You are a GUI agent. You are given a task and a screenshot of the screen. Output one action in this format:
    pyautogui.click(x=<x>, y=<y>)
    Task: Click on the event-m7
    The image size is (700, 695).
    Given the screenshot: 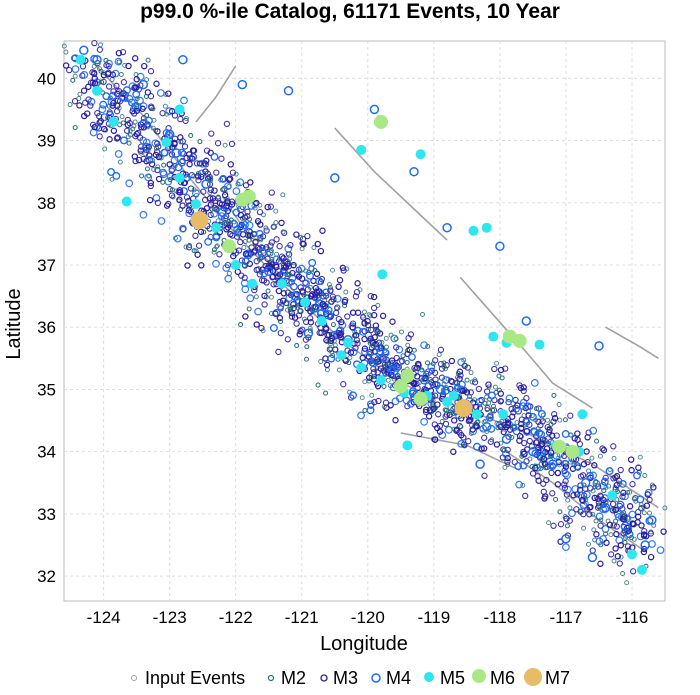 What is the action you would take?
    pyautogui.click(x=199, y=220)
    